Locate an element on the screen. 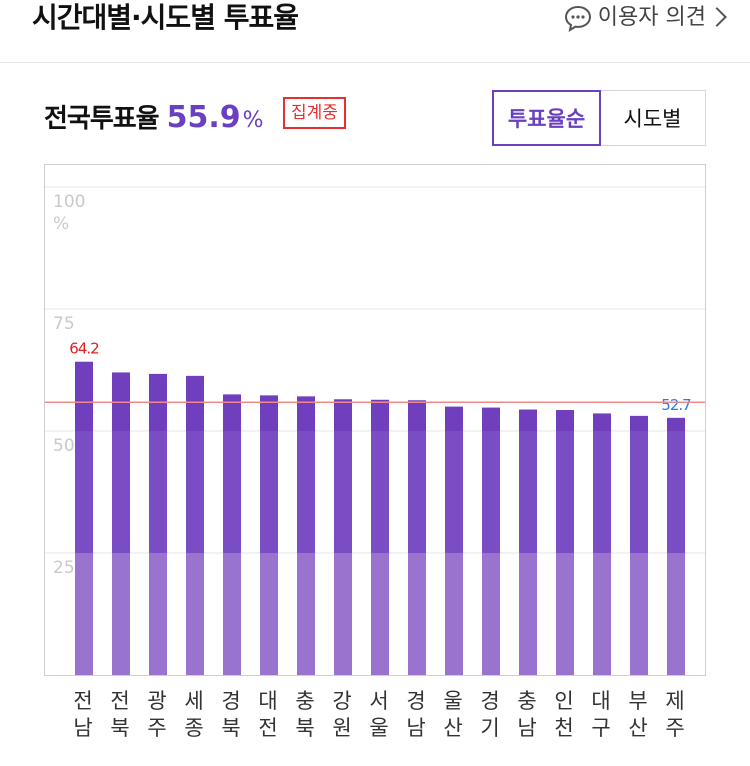  user-opinion-link: 이용자 의견 is located at coordinates (635, 18).